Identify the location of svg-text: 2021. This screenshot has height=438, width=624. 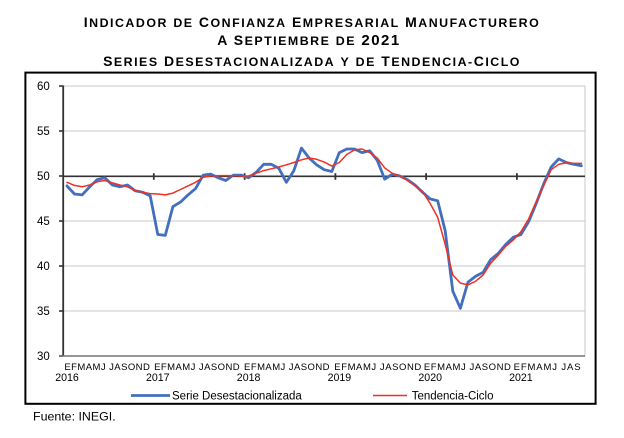
(521, 378).